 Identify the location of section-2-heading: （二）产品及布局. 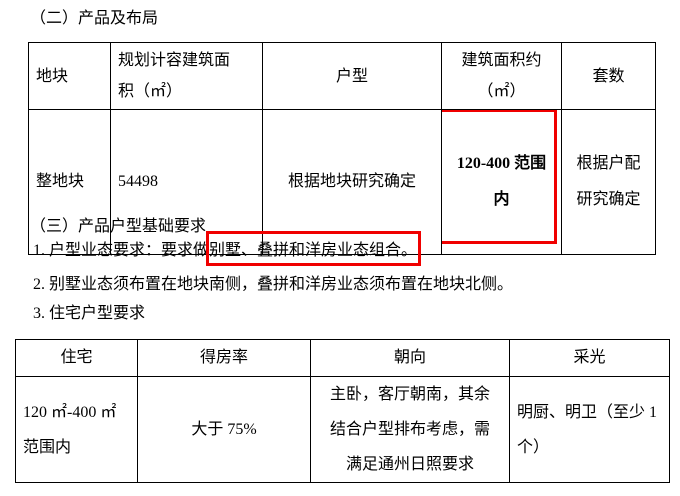
(94, 18).